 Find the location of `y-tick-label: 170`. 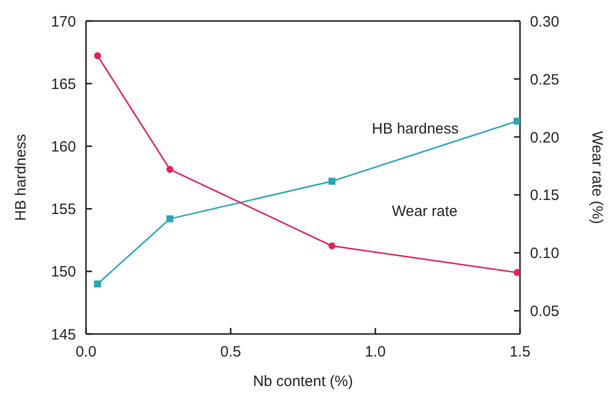

y-tick-label: 170 is located at coordinates (63, 21).